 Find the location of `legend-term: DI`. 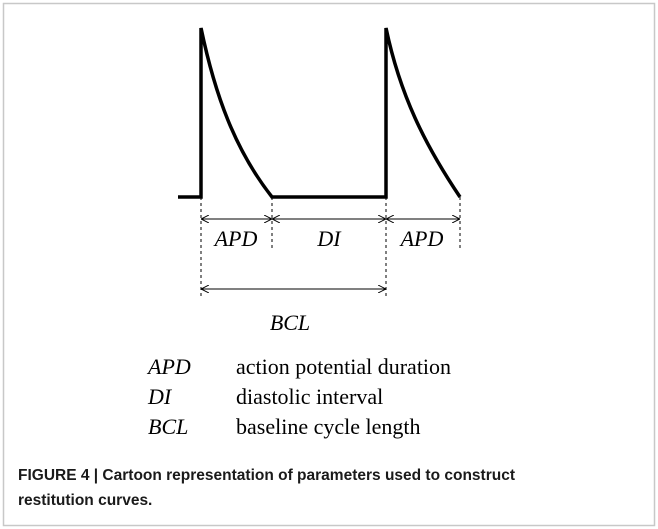

legend-term: DI is located at coordinates (160, 396).